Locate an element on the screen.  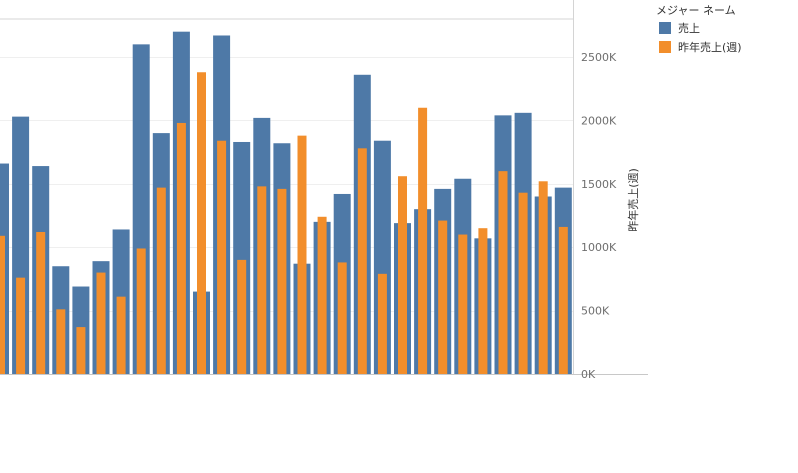
legend: メジャー ネーム 売上 昨年売上(週) is located at coordinates (726, 29).